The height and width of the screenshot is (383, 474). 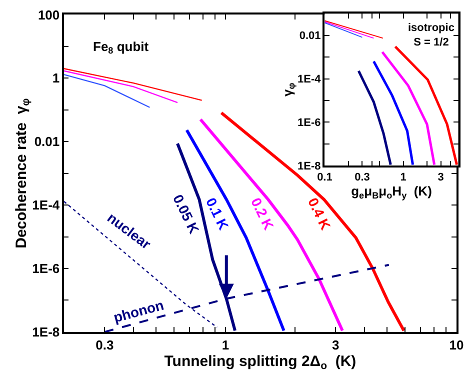 What do you see at coordinates (139, 311) in the screenshot?
I see `text: phonon` at bounding box center [139, 311].